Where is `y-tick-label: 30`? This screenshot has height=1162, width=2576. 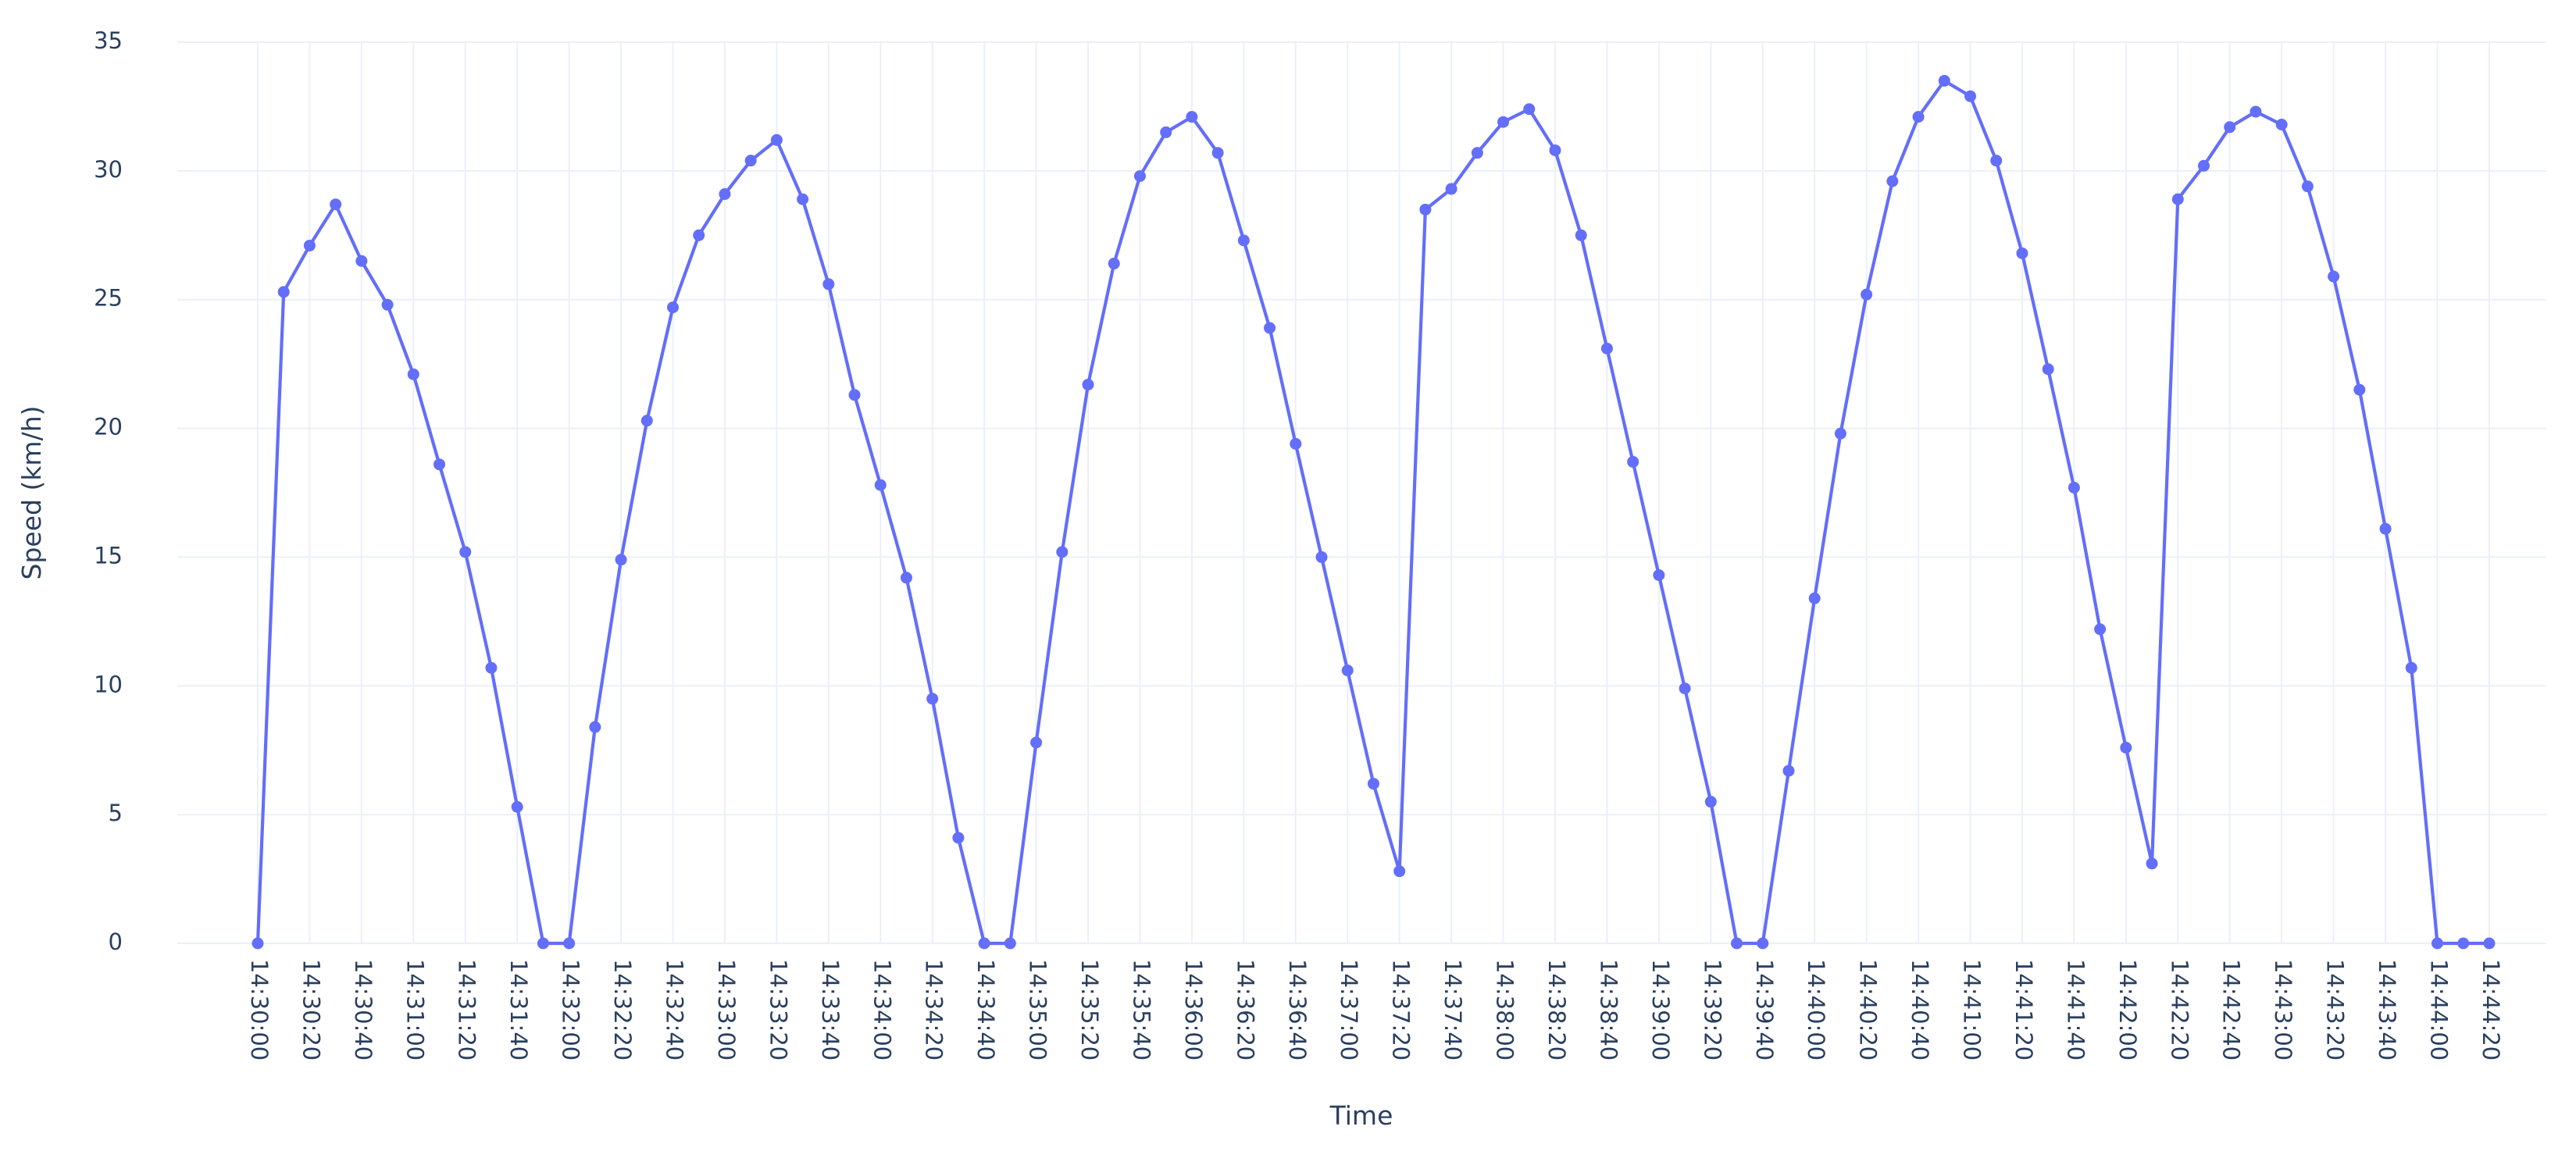
y-tick-label: 30 is located at coordinates (108, 169).